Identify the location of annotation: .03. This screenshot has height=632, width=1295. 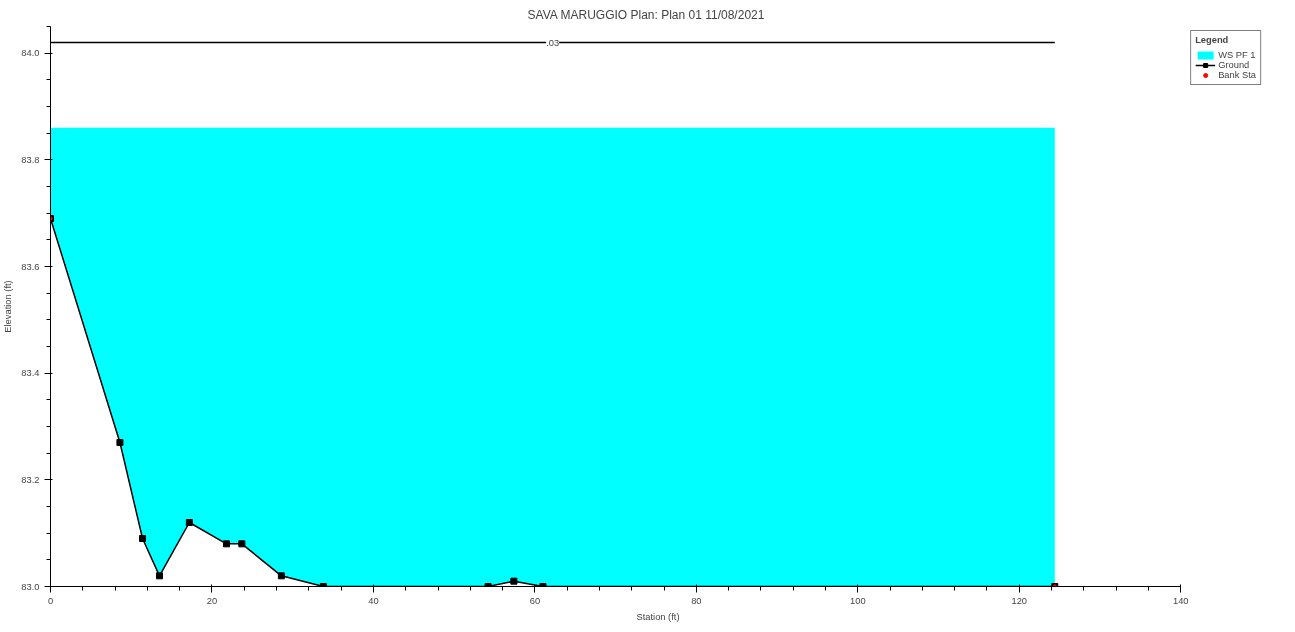
(553, 42).